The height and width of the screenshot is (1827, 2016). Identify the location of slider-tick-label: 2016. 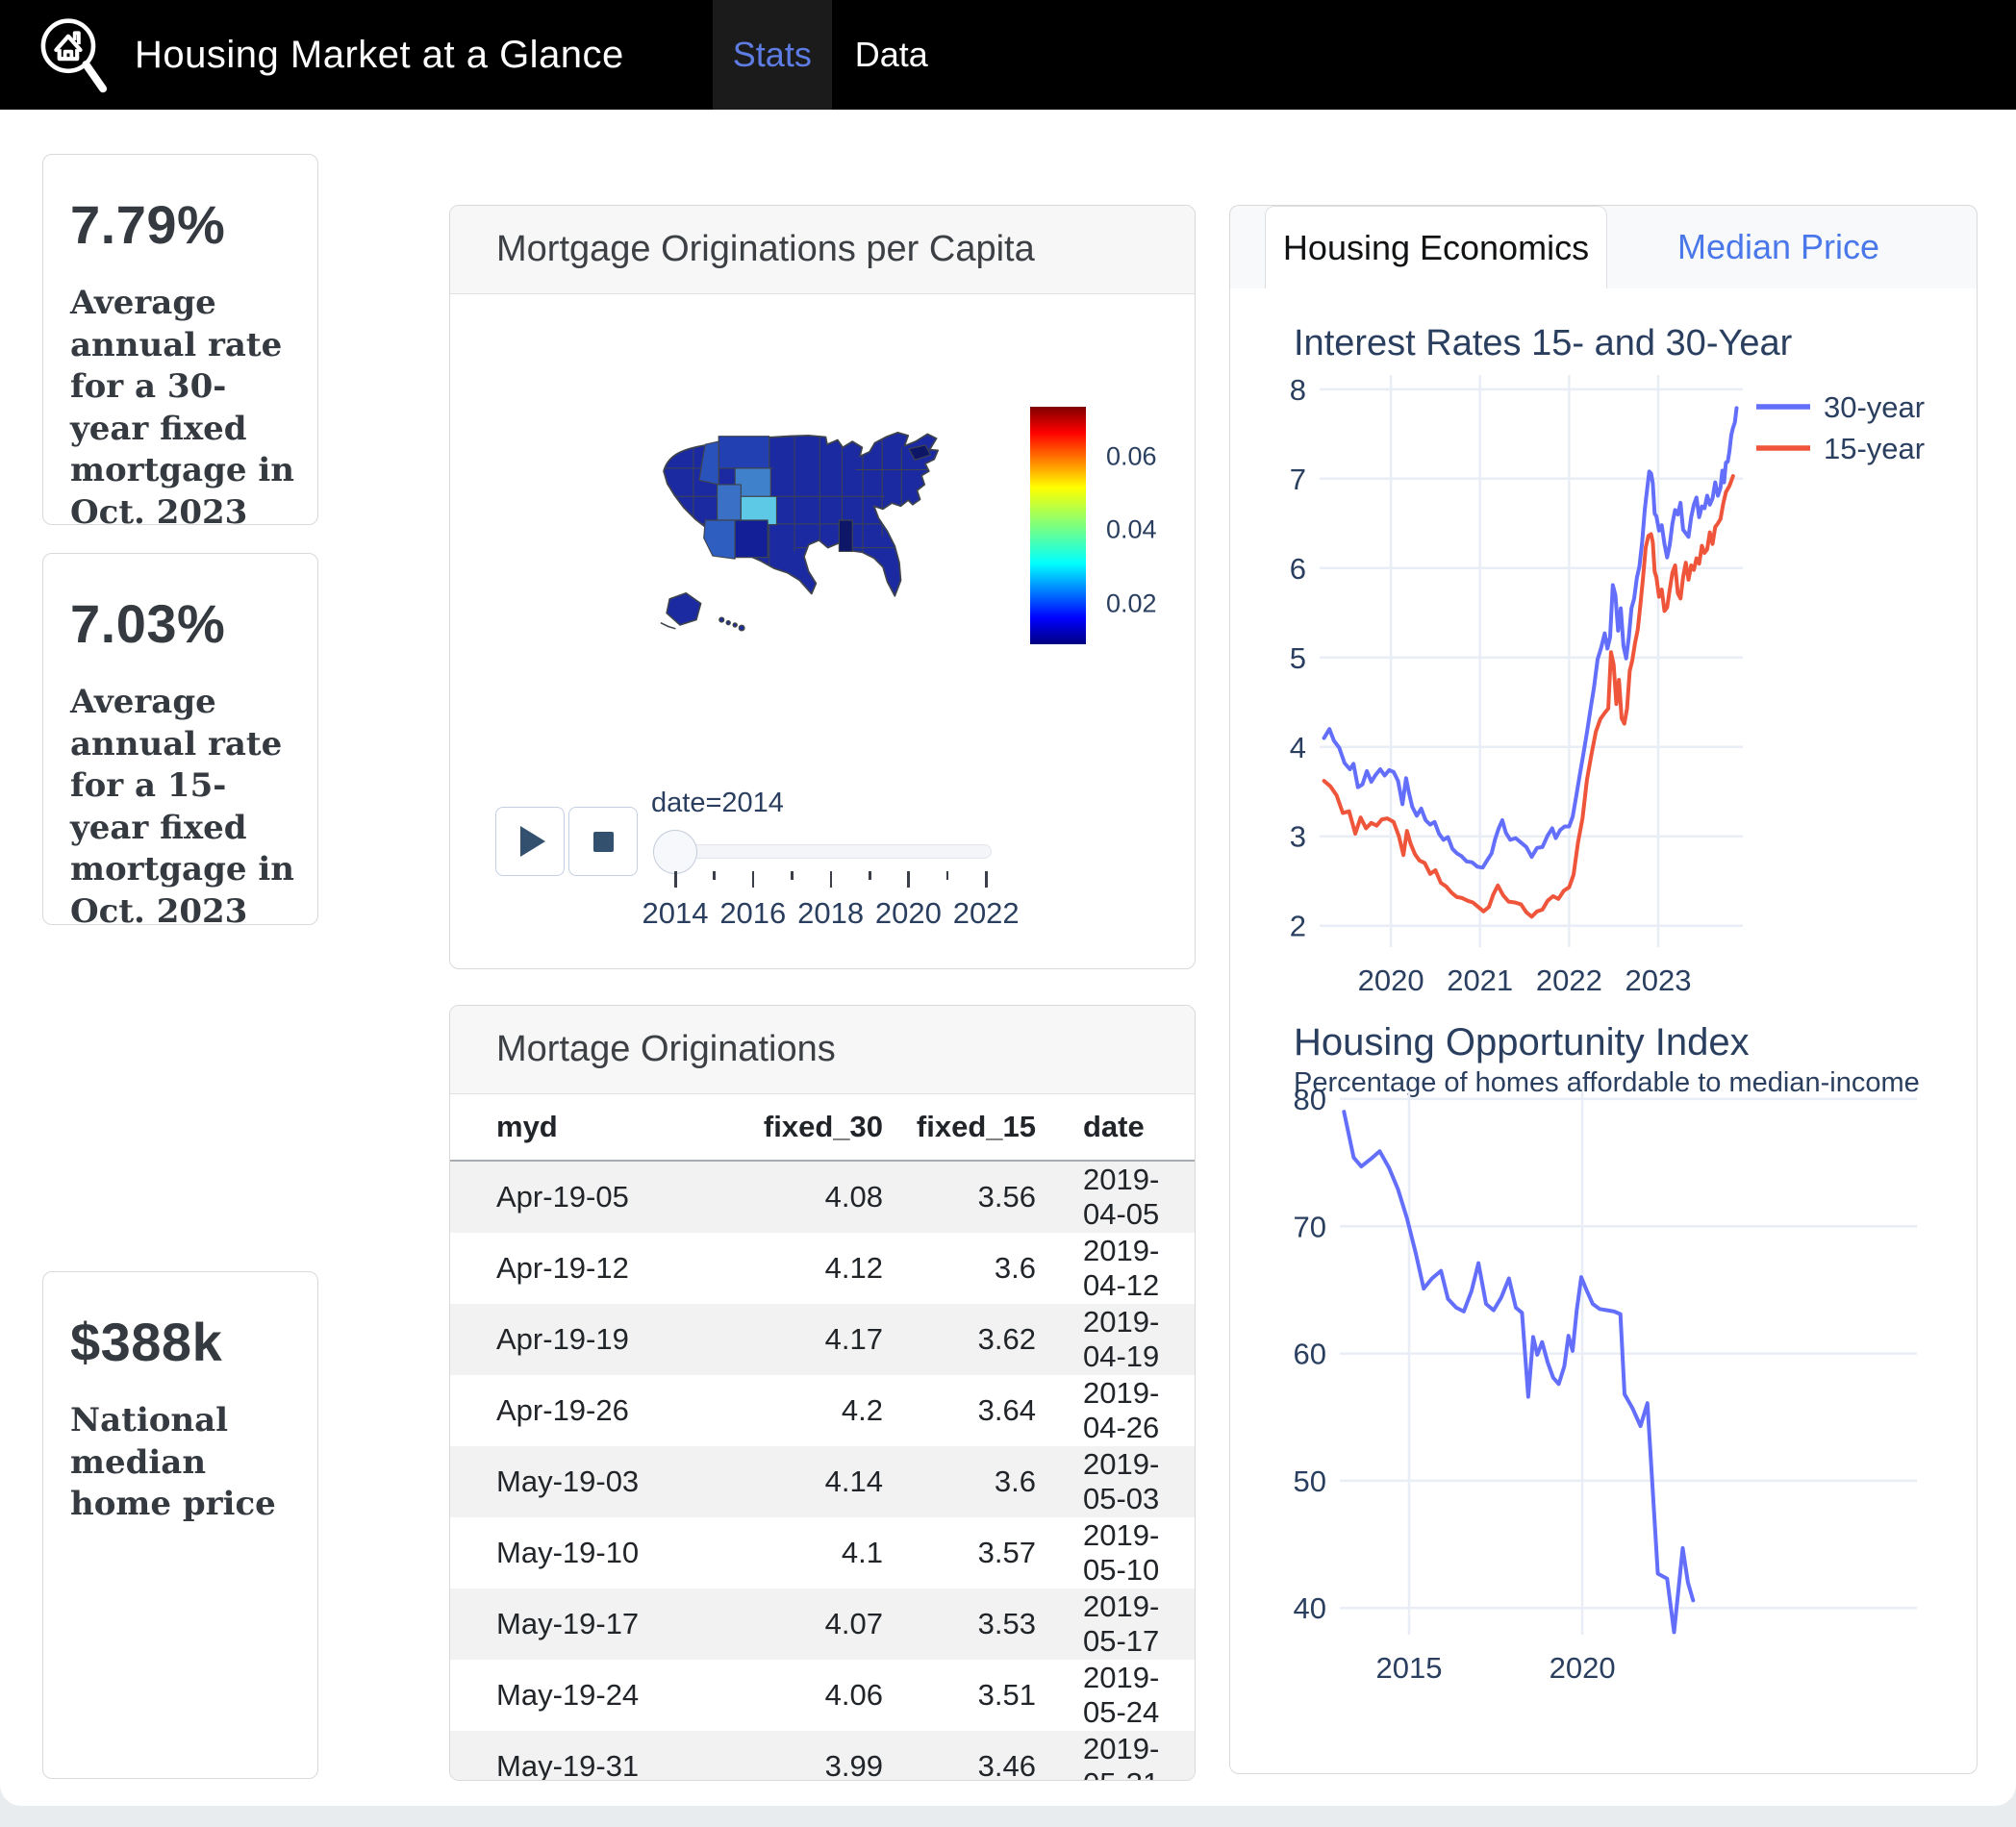
(753, 913).